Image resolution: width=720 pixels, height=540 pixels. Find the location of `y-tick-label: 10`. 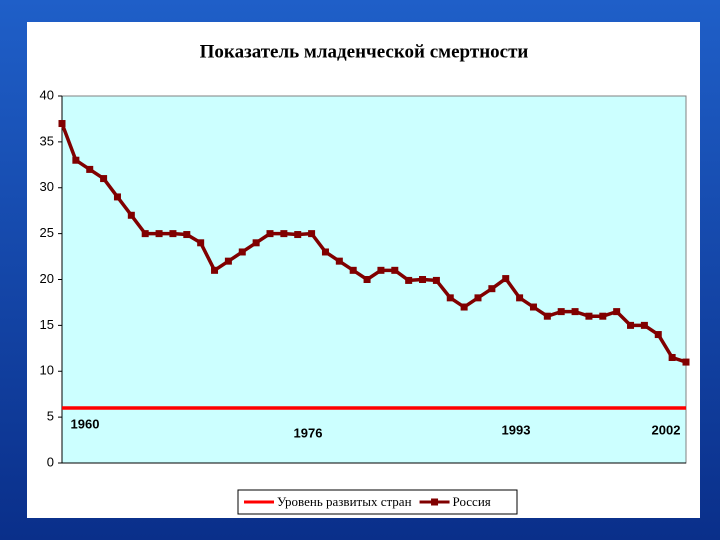

y-tick-label: 10 is located at coordinates (47, 370).